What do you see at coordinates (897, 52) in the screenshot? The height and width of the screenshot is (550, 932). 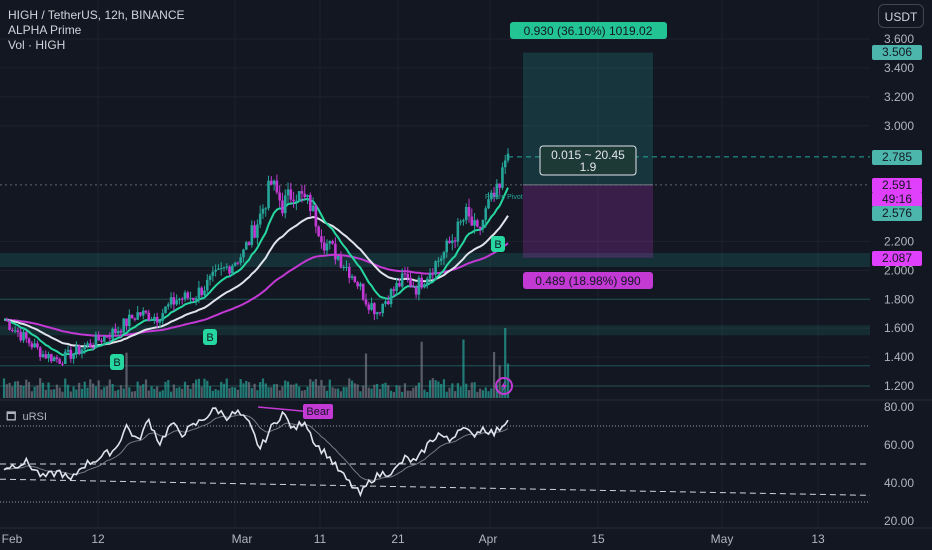 I see `price-badge-label: 3.506` at bounding box center [897, 52].